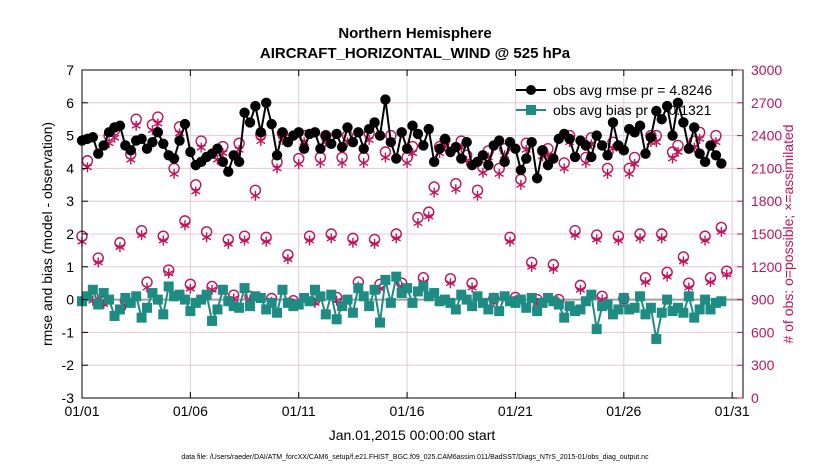 The height and width of the screenshot is (470, 830). What do you see at coordinates (68, 332) in the screenshot?
I see `y-tick-label: -1` at bounding box center [68, 332].